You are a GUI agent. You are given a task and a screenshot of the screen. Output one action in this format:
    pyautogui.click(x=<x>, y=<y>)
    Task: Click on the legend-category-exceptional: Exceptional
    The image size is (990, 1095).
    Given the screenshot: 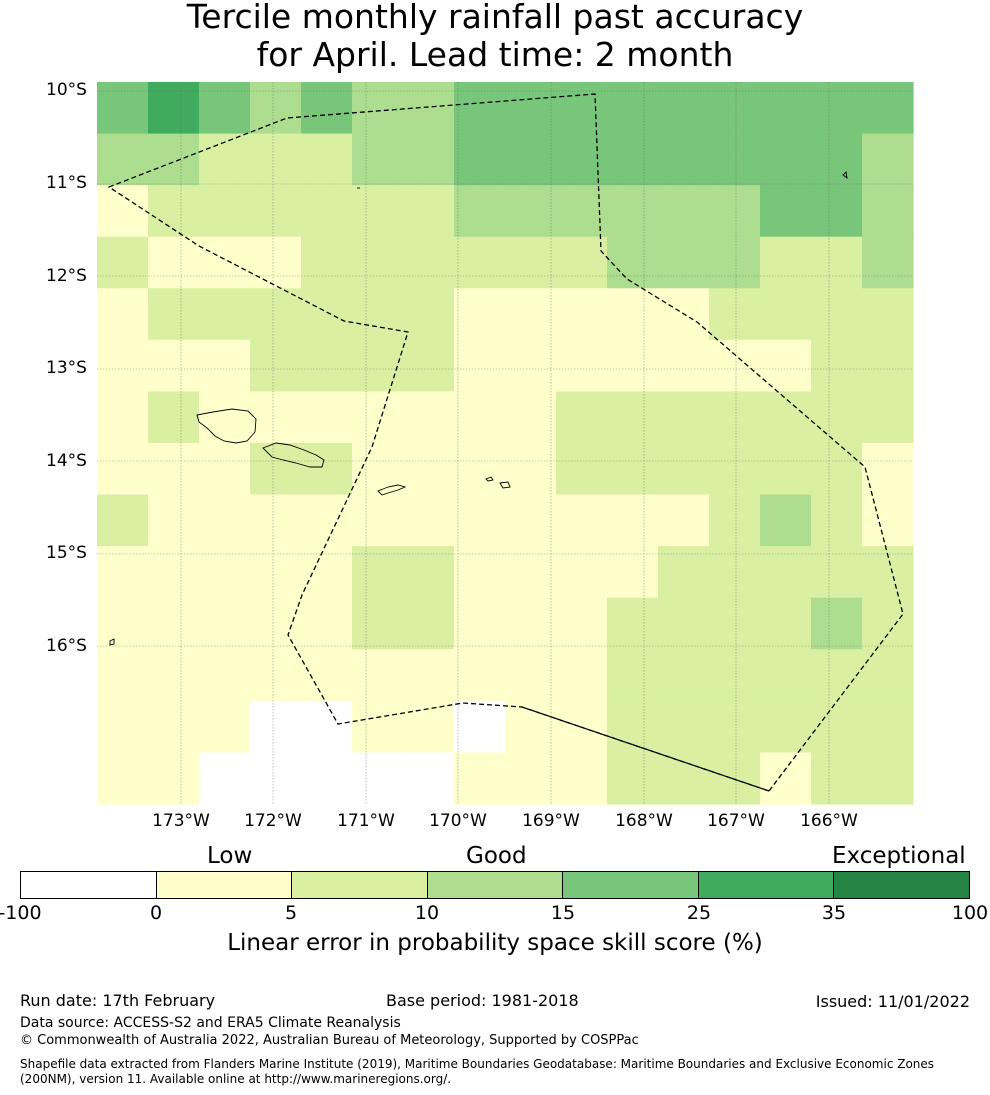 What is the action you would take?
    pyautogui.click(x=899, y=856)
    